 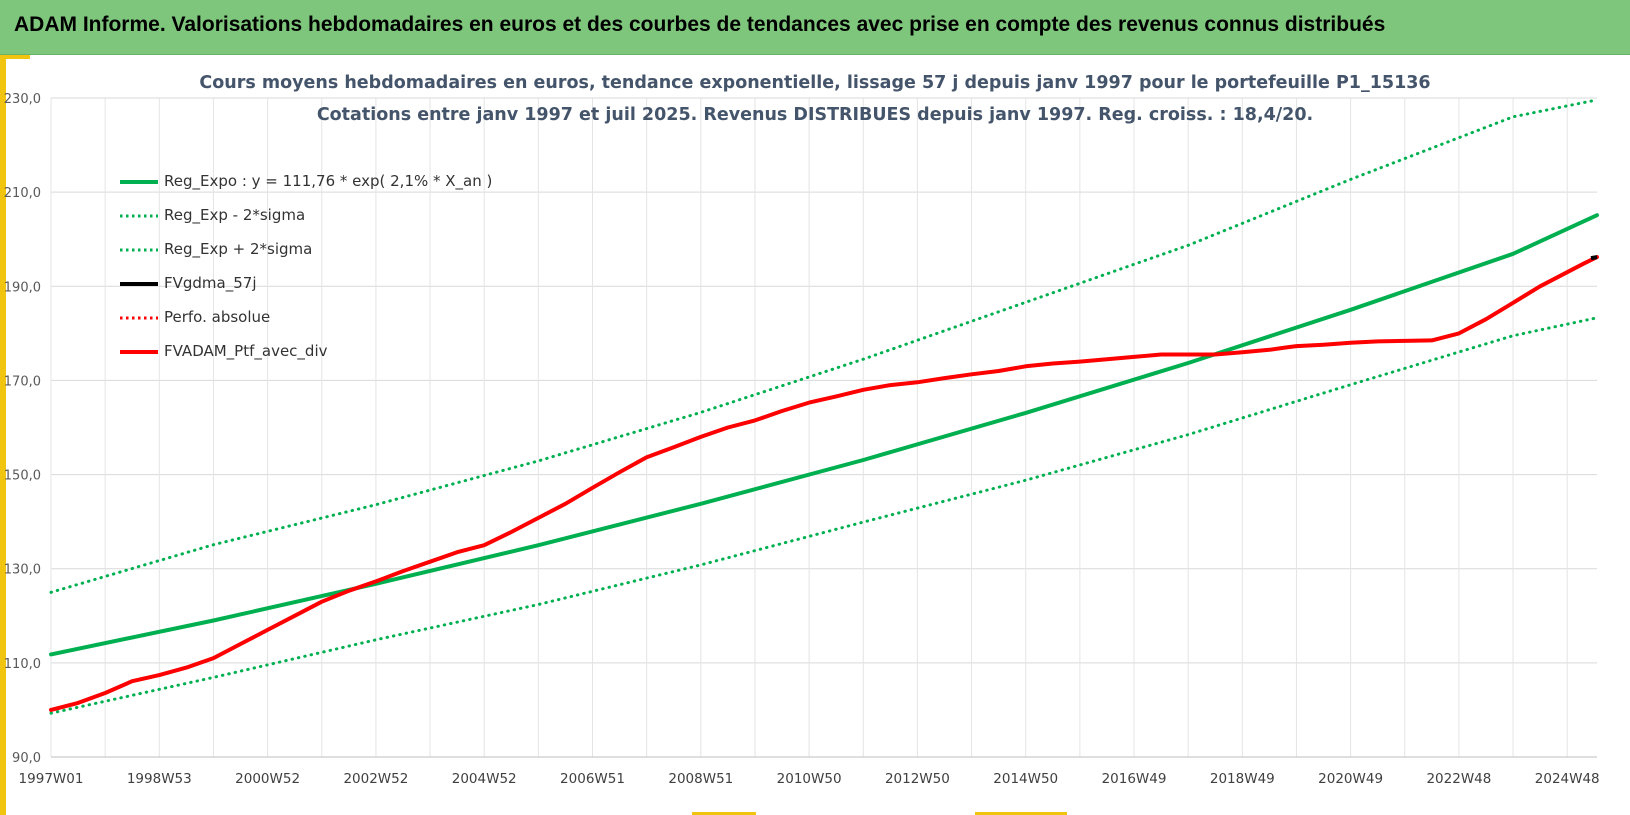 What do you see at coordinates (139, 216) in the screenshot?
I see `legend-swatch-reg-exp-minus` at bounding box center [139, 216].